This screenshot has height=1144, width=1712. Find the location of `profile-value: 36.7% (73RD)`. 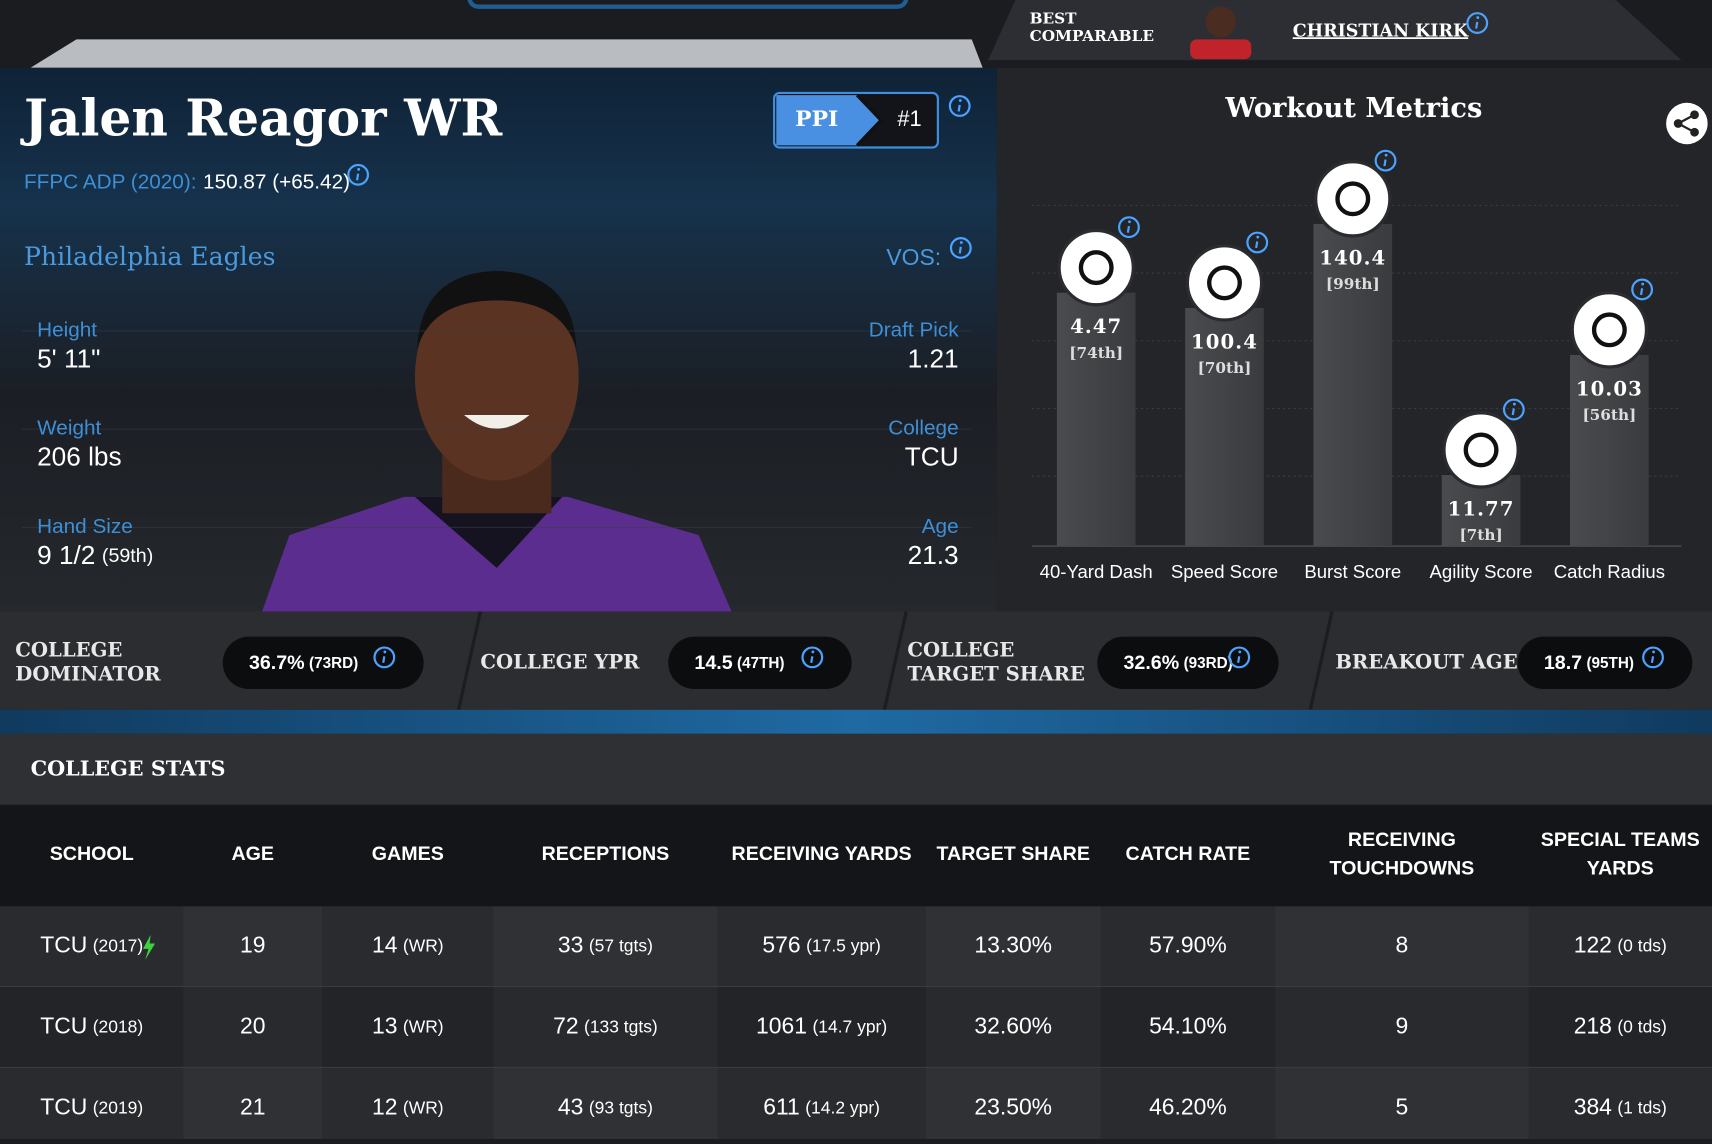

profile-value: 36.7% (73RD) is located at coordinates (303, 663).